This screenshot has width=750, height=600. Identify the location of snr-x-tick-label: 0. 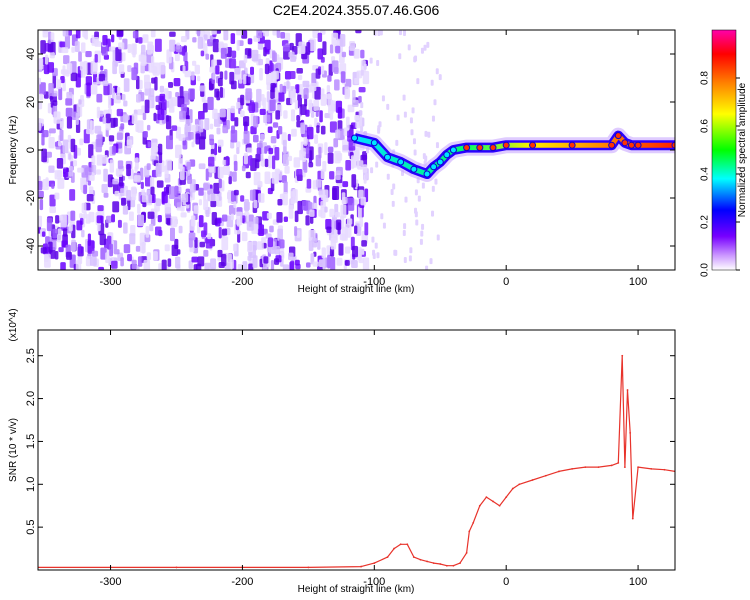
(506, 582).